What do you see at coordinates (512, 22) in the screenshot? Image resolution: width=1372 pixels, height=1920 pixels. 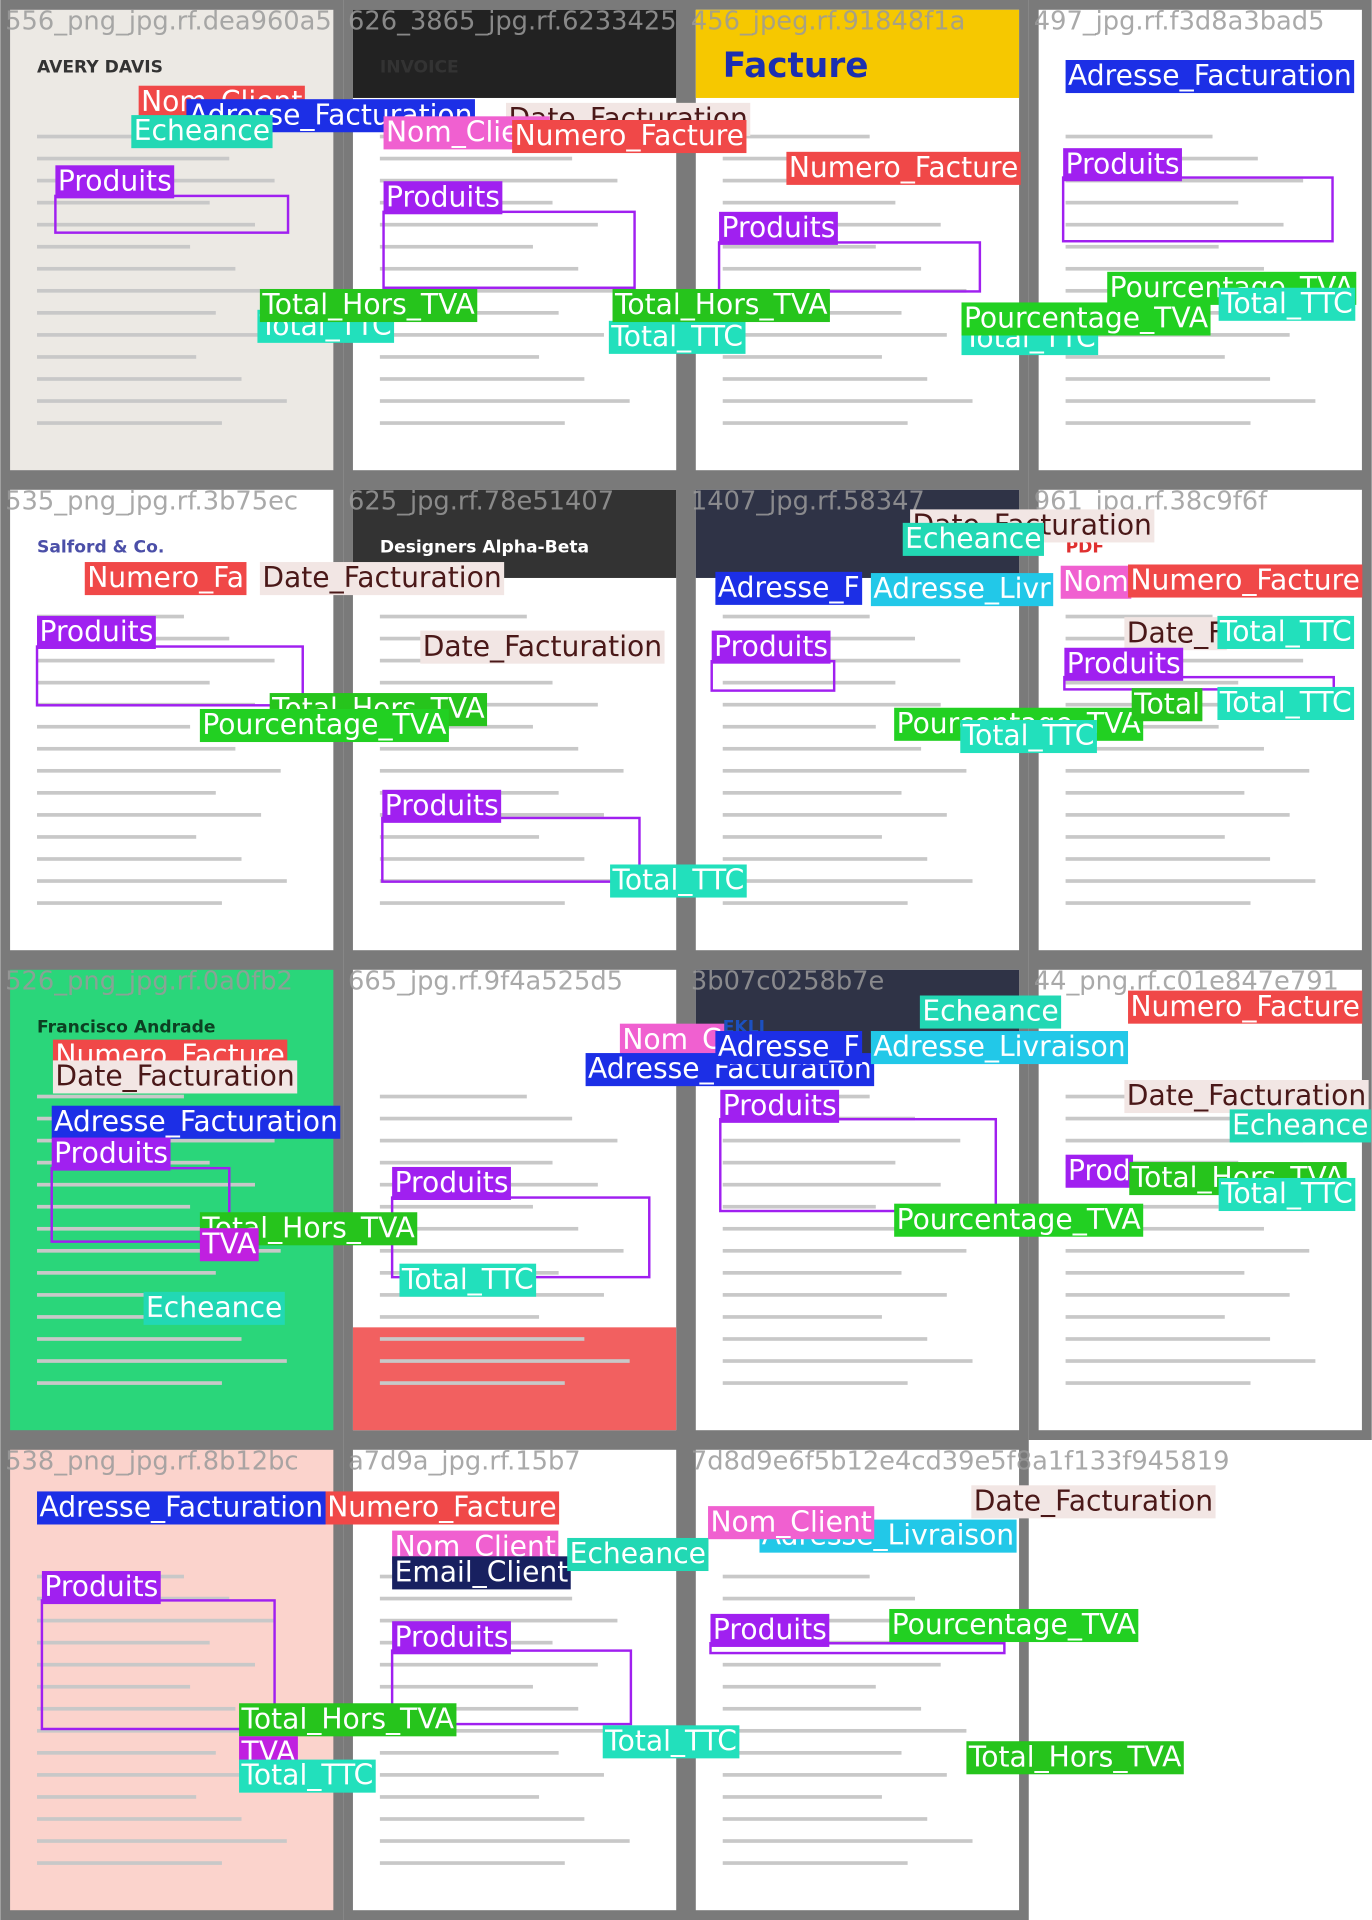 I see `file-name: 626_3865_jpg.rf.6233425` at bounding box center [512, 22].